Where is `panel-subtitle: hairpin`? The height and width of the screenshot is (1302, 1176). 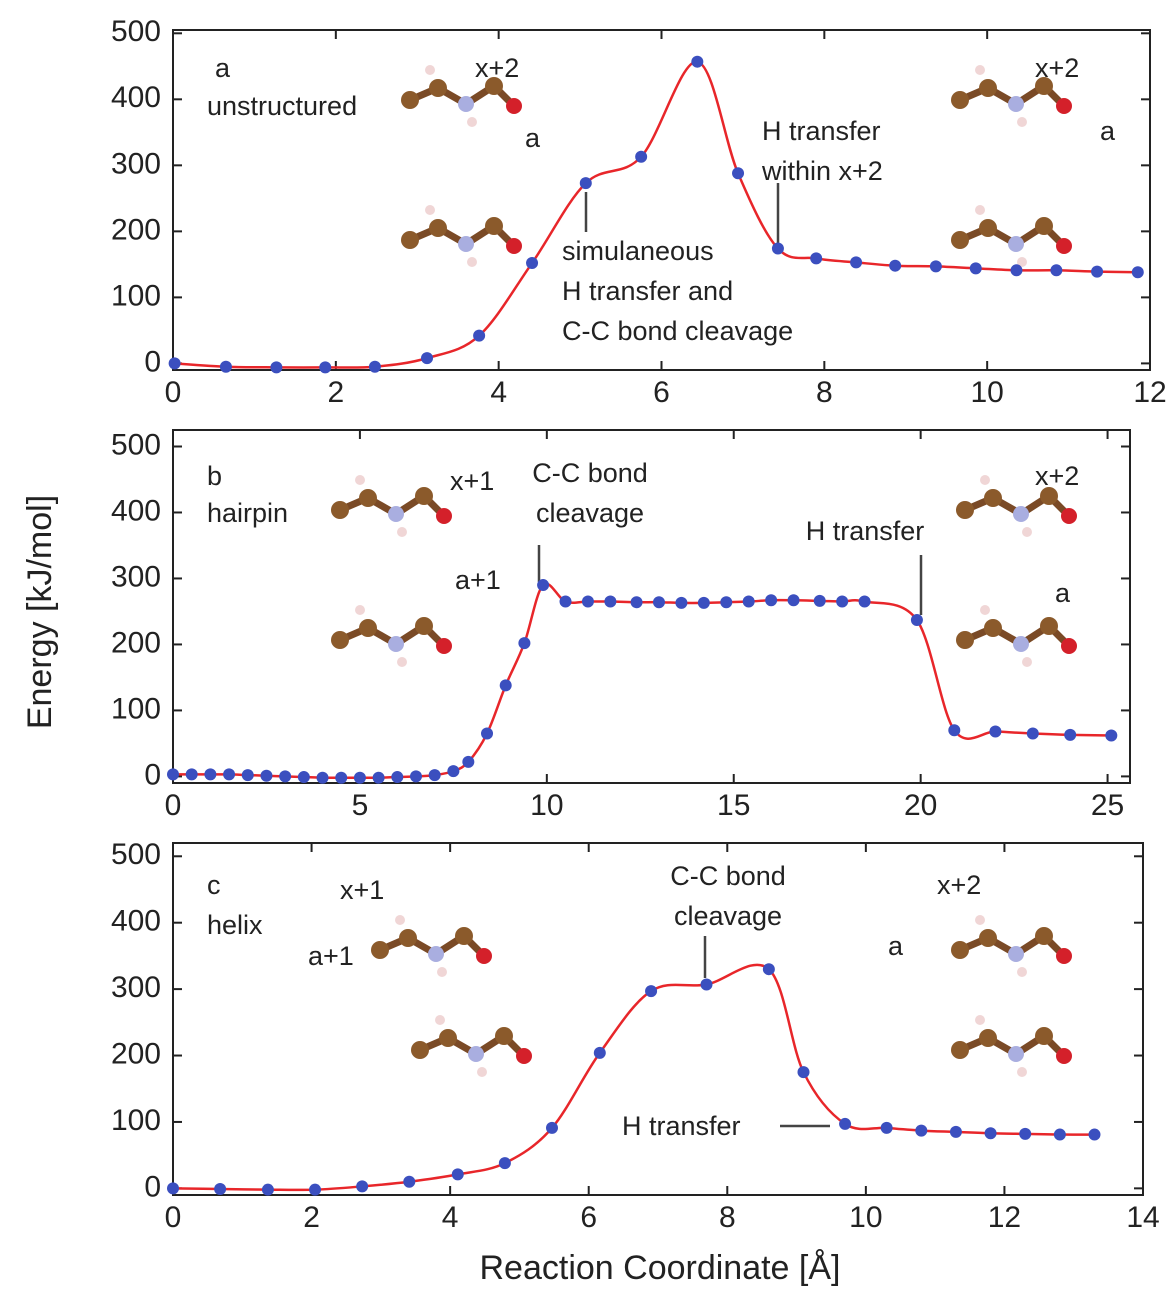
panel-subtitle: hairpin is located at coordinates (247, 513).